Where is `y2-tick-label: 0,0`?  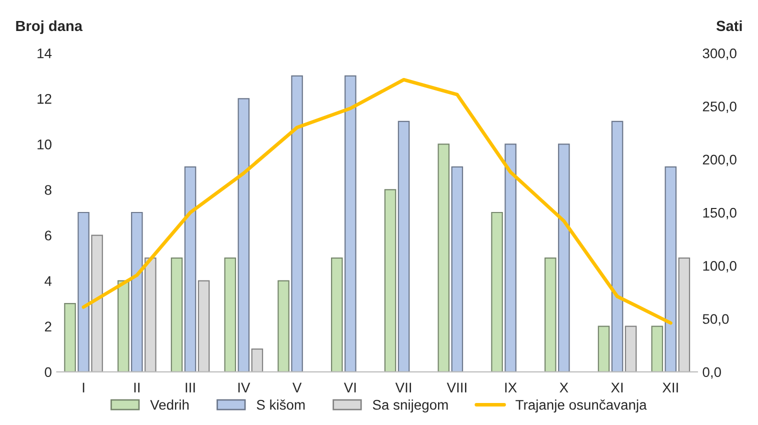 y2-tick-label: 0,0 is located at coordinates (711, 373).